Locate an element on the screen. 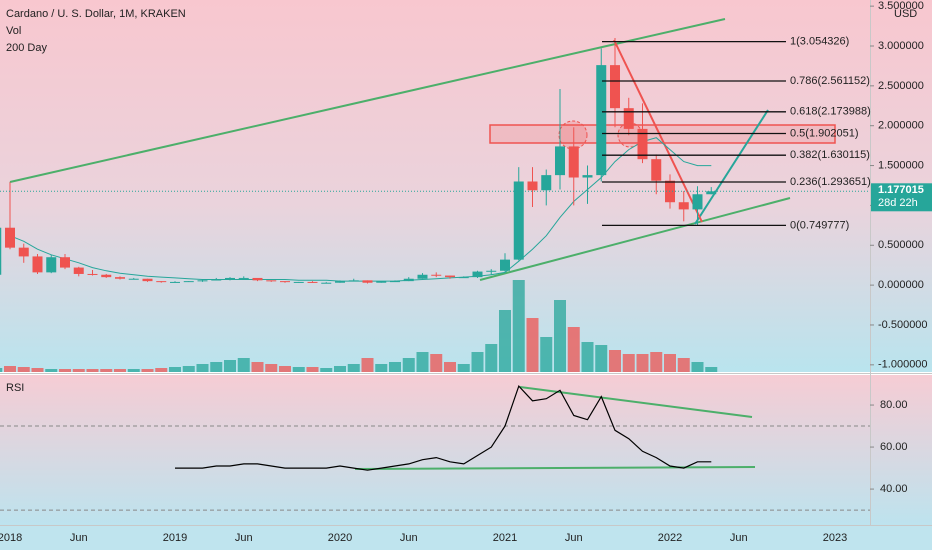  rsi-trend-line is located at coordinates (555, 468).